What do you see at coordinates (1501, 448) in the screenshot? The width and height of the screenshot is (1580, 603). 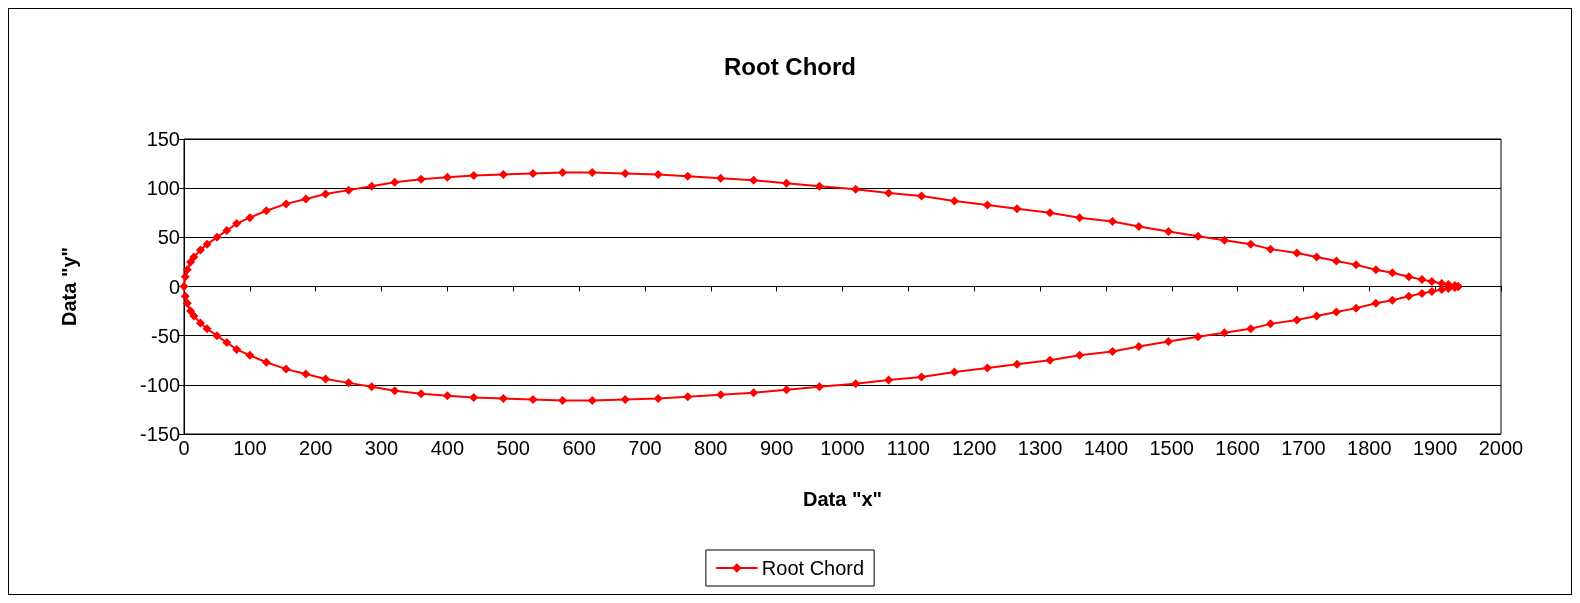 I see `x-tick-label: 2000` at bounding box center [1501, 448].